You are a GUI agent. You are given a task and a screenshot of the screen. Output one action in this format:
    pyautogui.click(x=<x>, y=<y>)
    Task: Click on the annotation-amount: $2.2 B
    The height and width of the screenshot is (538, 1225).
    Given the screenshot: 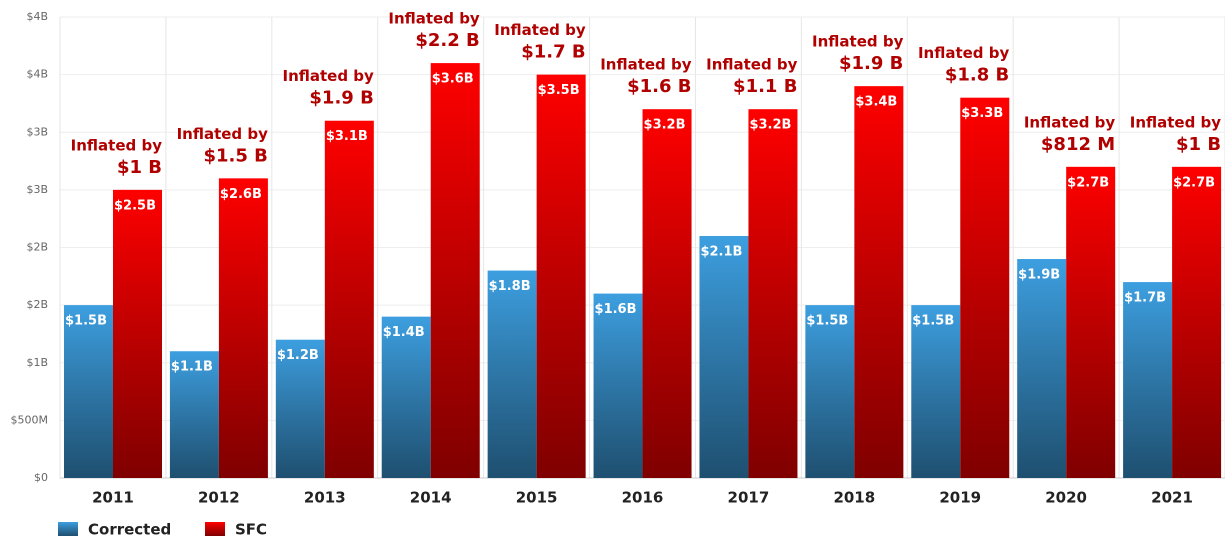 What is the action you would take?
    pyautogui.click(x=447, y=40)
    